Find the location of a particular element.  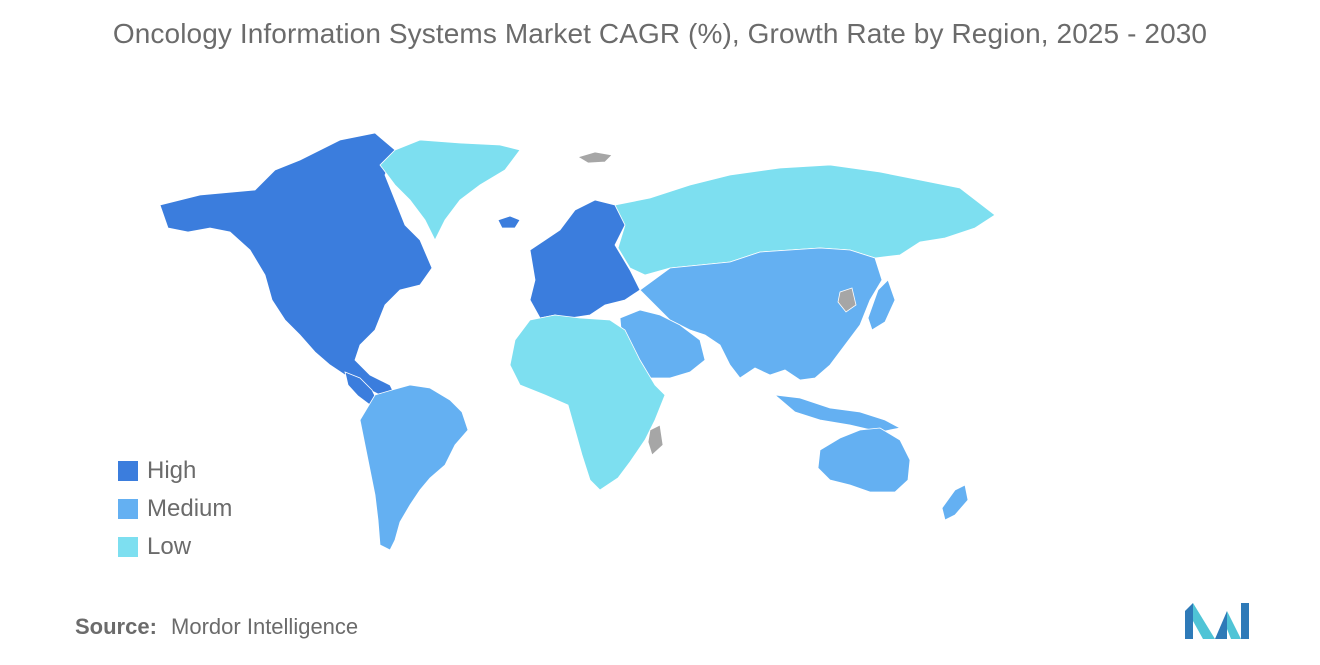

region-madagascar is located at coordinates (655, 440).